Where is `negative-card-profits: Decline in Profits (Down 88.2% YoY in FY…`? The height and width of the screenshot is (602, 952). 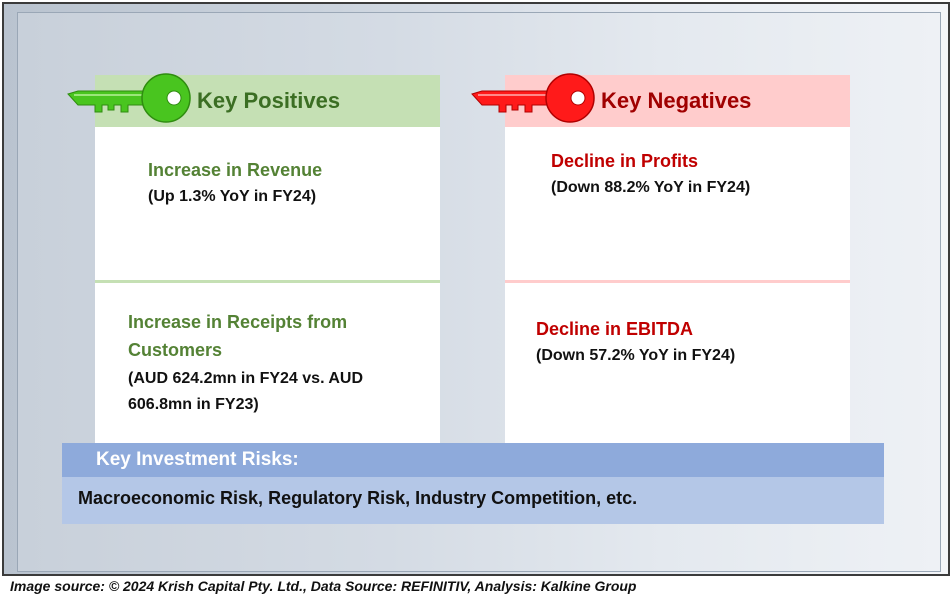 negative-card-profits: Decline in Profits (Down 88.2% YoY in FY… is located at coordinates (677, 203).